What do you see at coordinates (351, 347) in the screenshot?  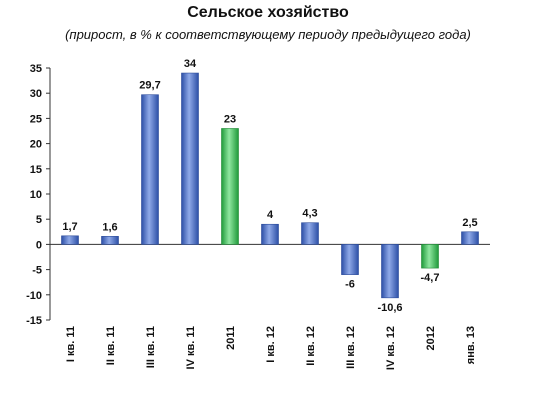 I see `category-label-7: III кв. 12` at bounding box center [351, 347].